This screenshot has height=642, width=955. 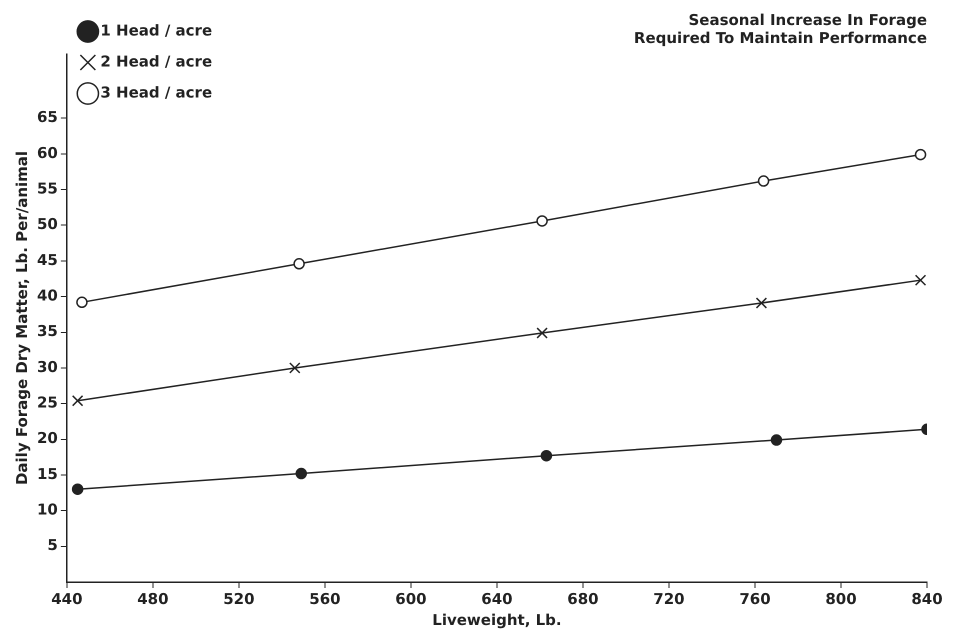 I want to click on legend-label: 3 Head / acre, so click(x=156, y=92).